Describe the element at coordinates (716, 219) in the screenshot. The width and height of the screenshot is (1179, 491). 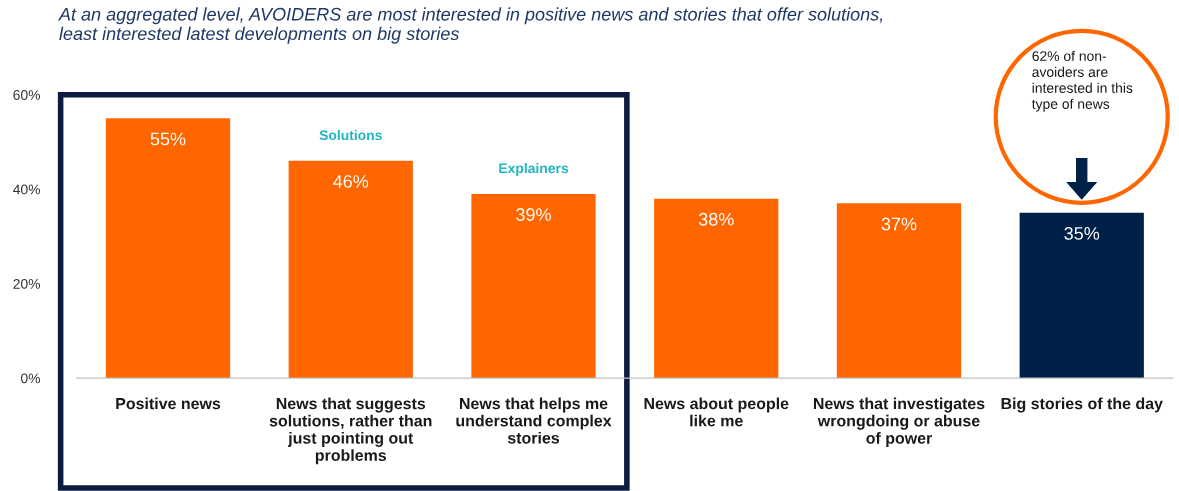
I see `data-label: 38%` at that location.